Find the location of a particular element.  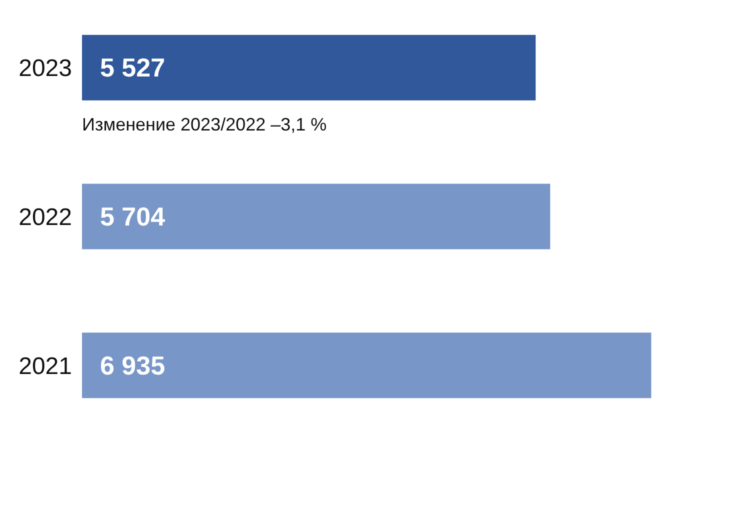

data-label: 5 704 is located at coordinates (133, 217).